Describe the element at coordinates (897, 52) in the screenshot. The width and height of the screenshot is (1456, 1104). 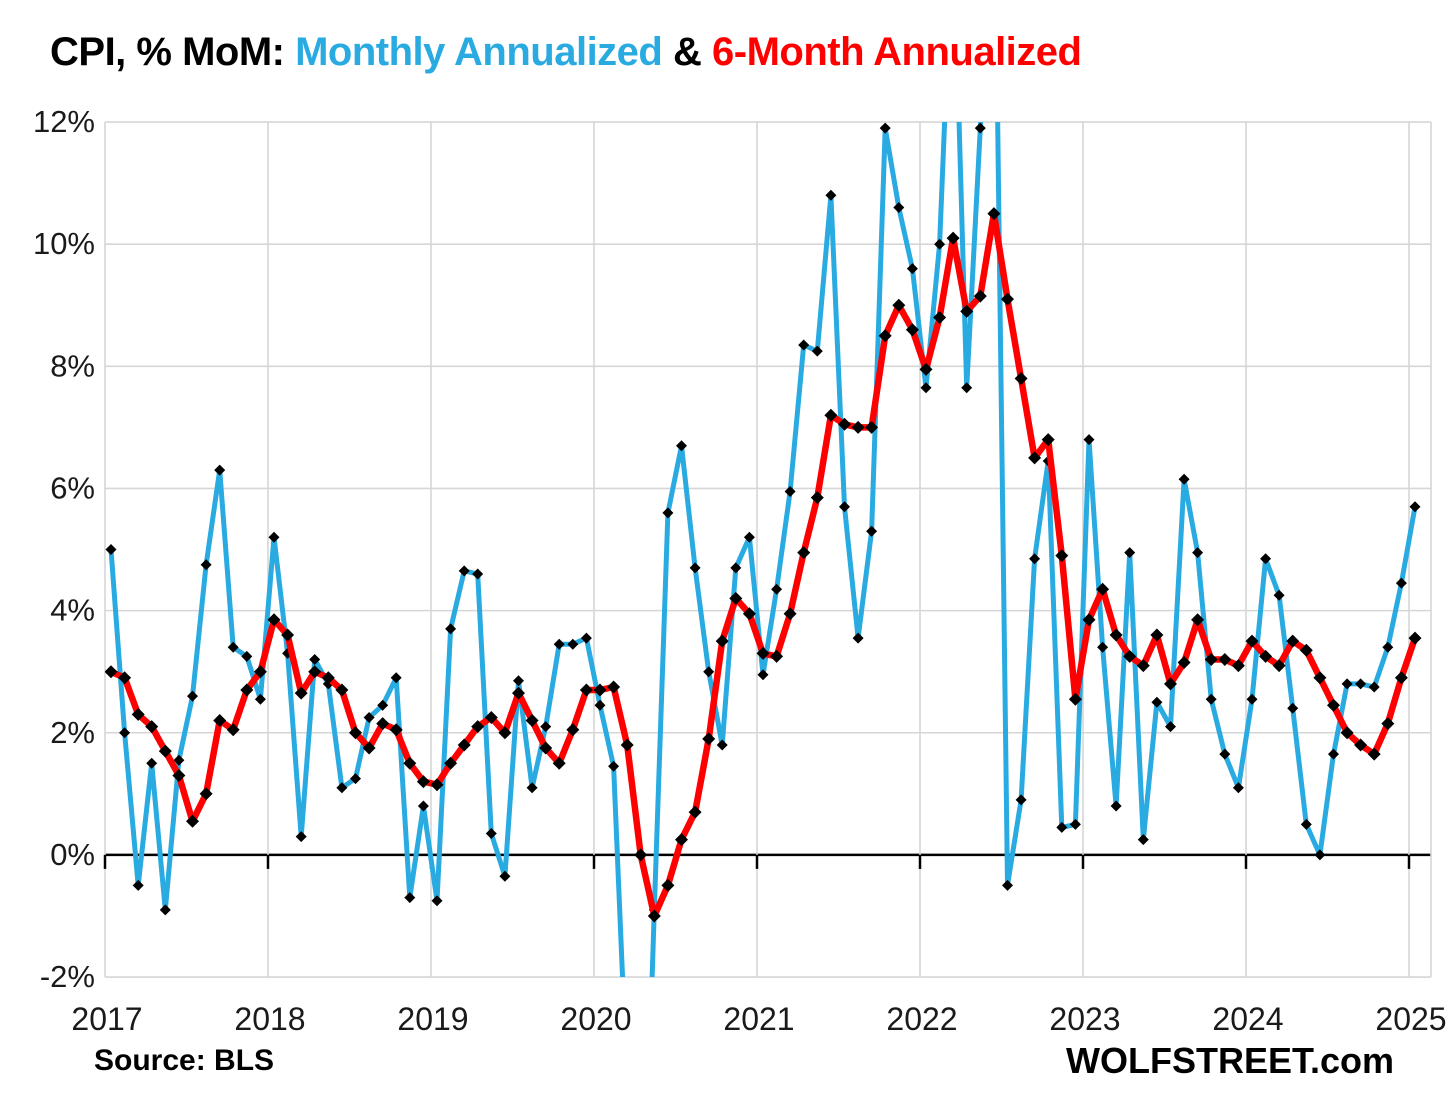
I see `title-series2-label: 6-Month Annualized` at that location.